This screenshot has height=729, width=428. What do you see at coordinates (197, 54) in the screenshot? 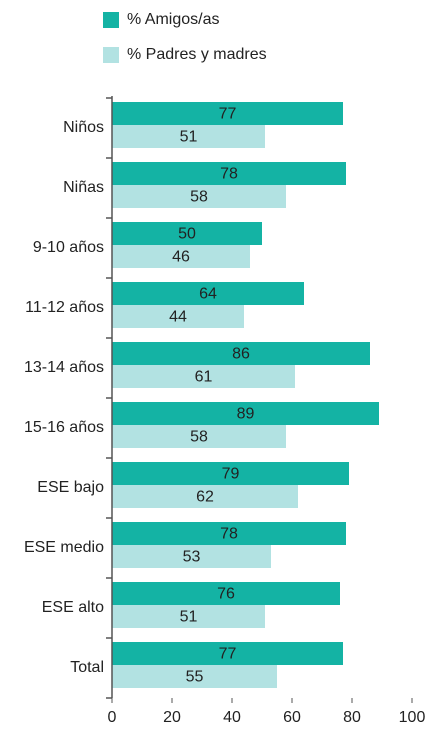
I see `legend-label: % Padres y madres` at bounding box center [197, 54].